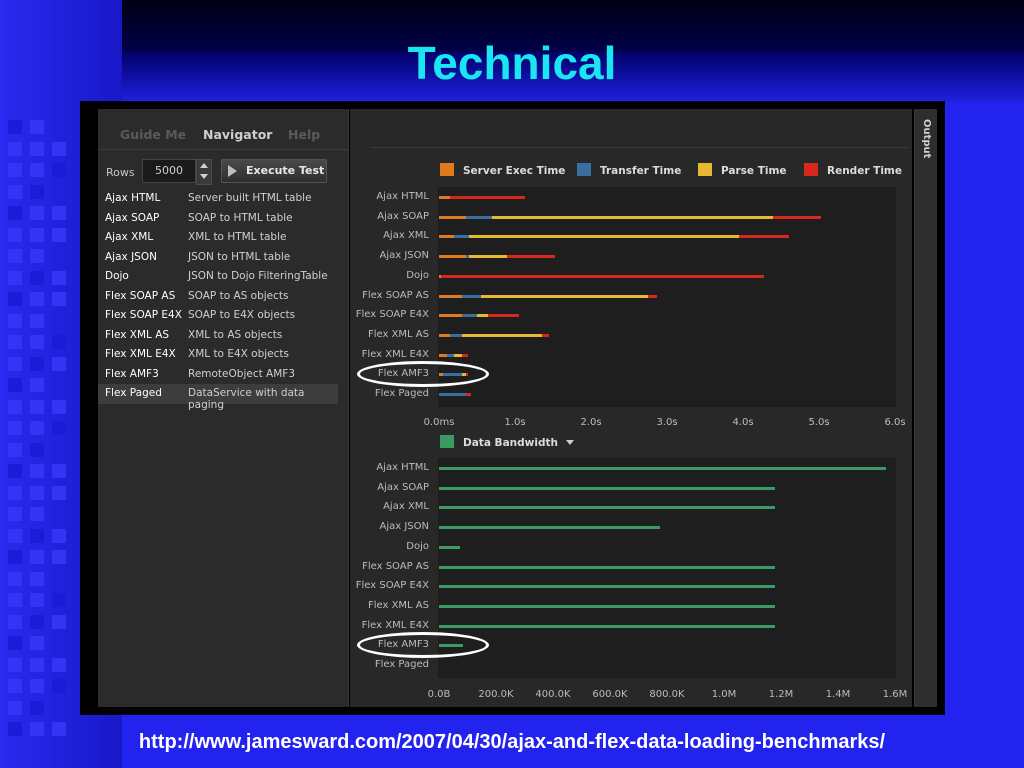 This screenshot has height=768, width=1024. Describe the element at coordinates (204, 176) in the screenshot. I see `stepper-down-icon` at that location.